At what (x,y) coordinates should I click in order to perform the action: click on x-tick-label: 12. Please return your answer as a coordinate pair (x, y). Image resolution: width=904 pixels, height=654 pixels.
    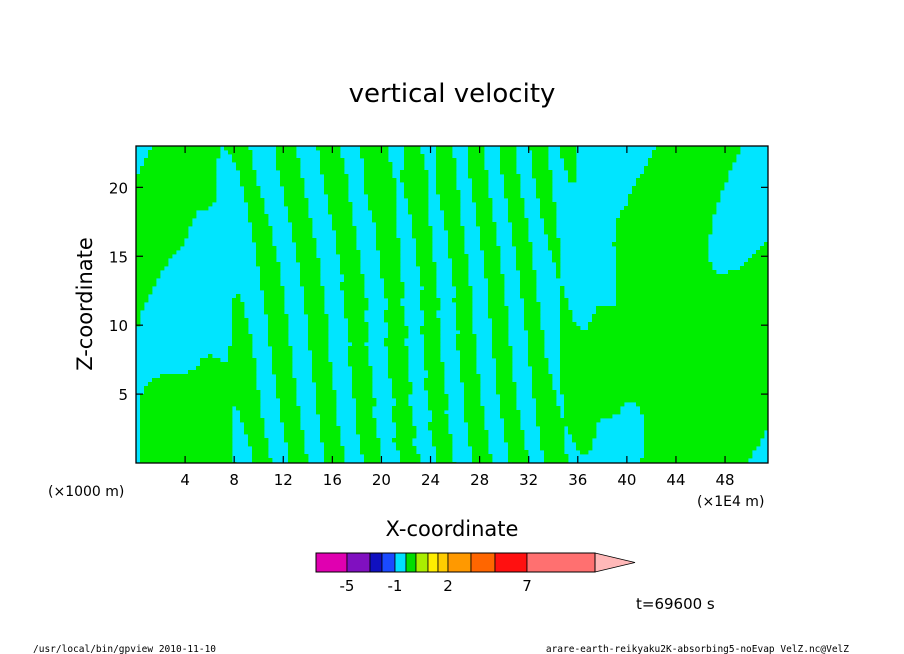
    Looking at the image, I should click on (283, 480).